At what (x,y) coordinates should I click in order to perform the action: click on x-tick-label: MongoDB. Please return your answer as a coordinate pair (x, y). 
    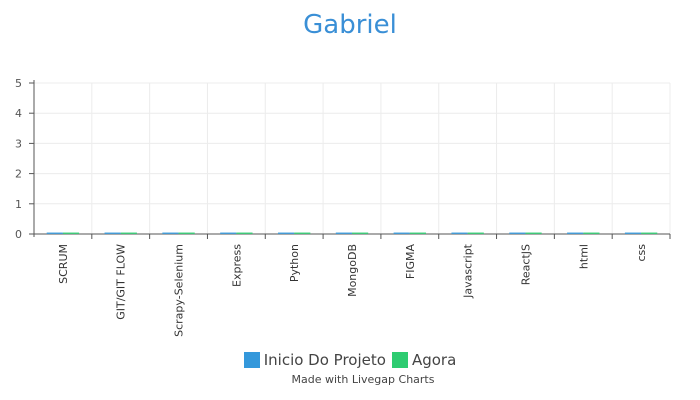
    Looking at the image, I should click on (352, 270).